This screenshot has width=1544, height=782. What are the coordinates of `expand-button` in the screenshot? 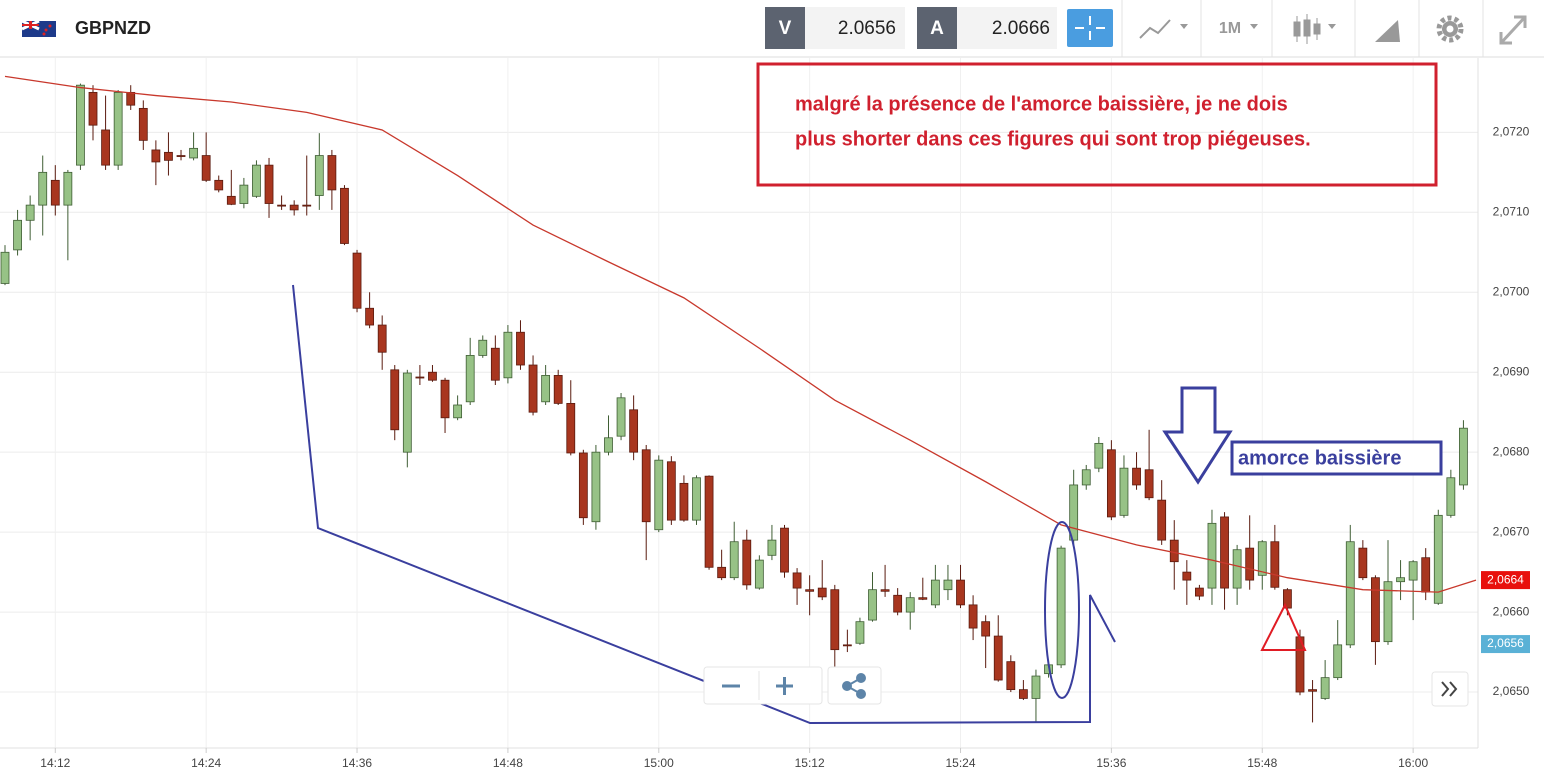 It's located at (1513, 30).